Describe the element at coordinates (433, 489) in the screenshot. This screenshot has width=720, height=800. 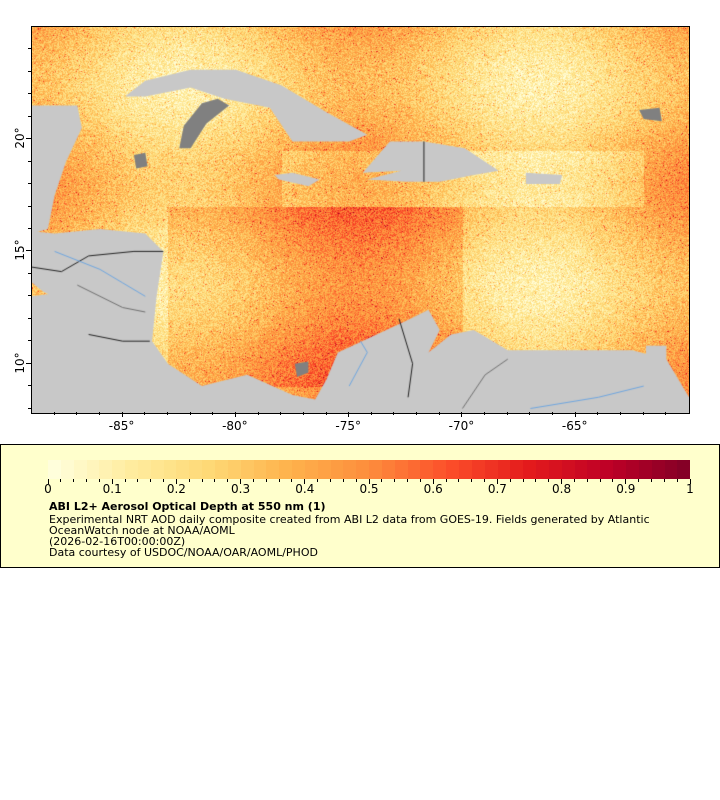
I see `colorbar-label: 0.6` at that location.